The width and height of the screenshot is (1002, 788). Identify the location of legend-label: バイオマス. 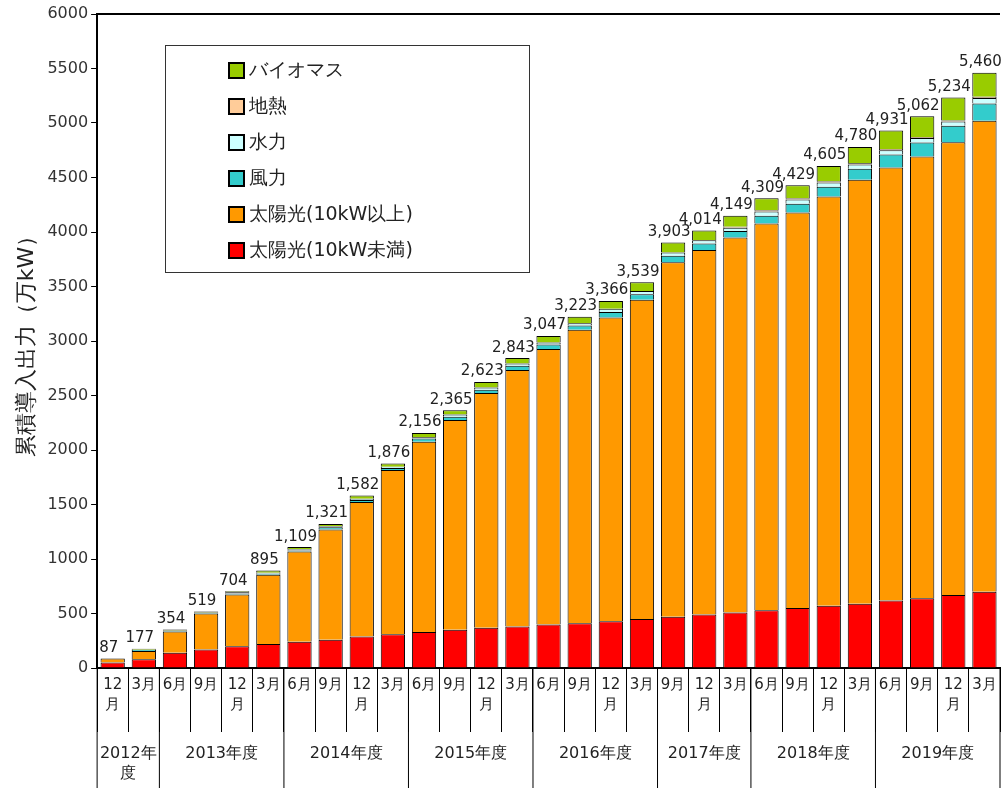
(296, 69).